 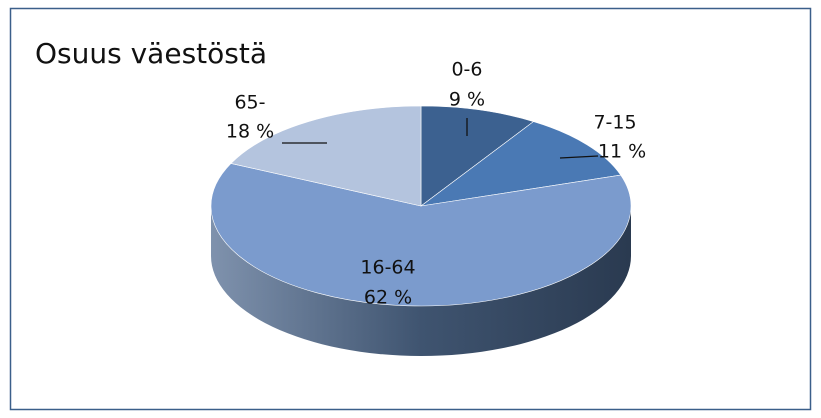 What do you see at coordinates (151, 53) in the screenshot?
I see `chart-title: Osuus väestöstä` at bounding box center [151, 53].